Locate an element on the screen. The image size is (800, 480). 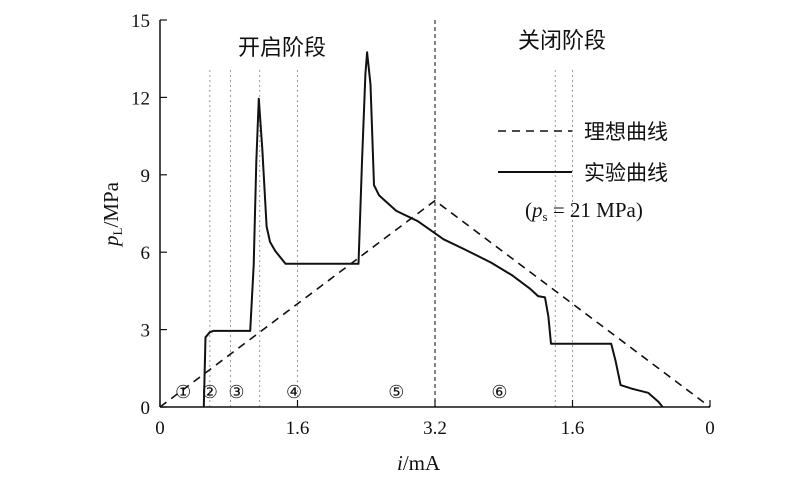
stage-label: ⑥ is located at coordinates (499, 392).